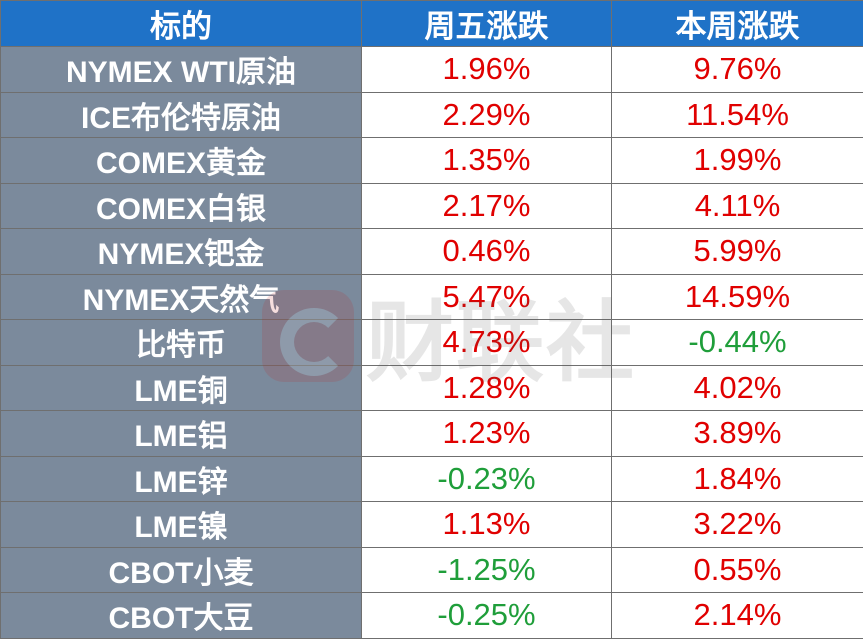 This screenshot has width=863, height=639. I want to click on asset-name: CBOT大豆, so click(181, 616).